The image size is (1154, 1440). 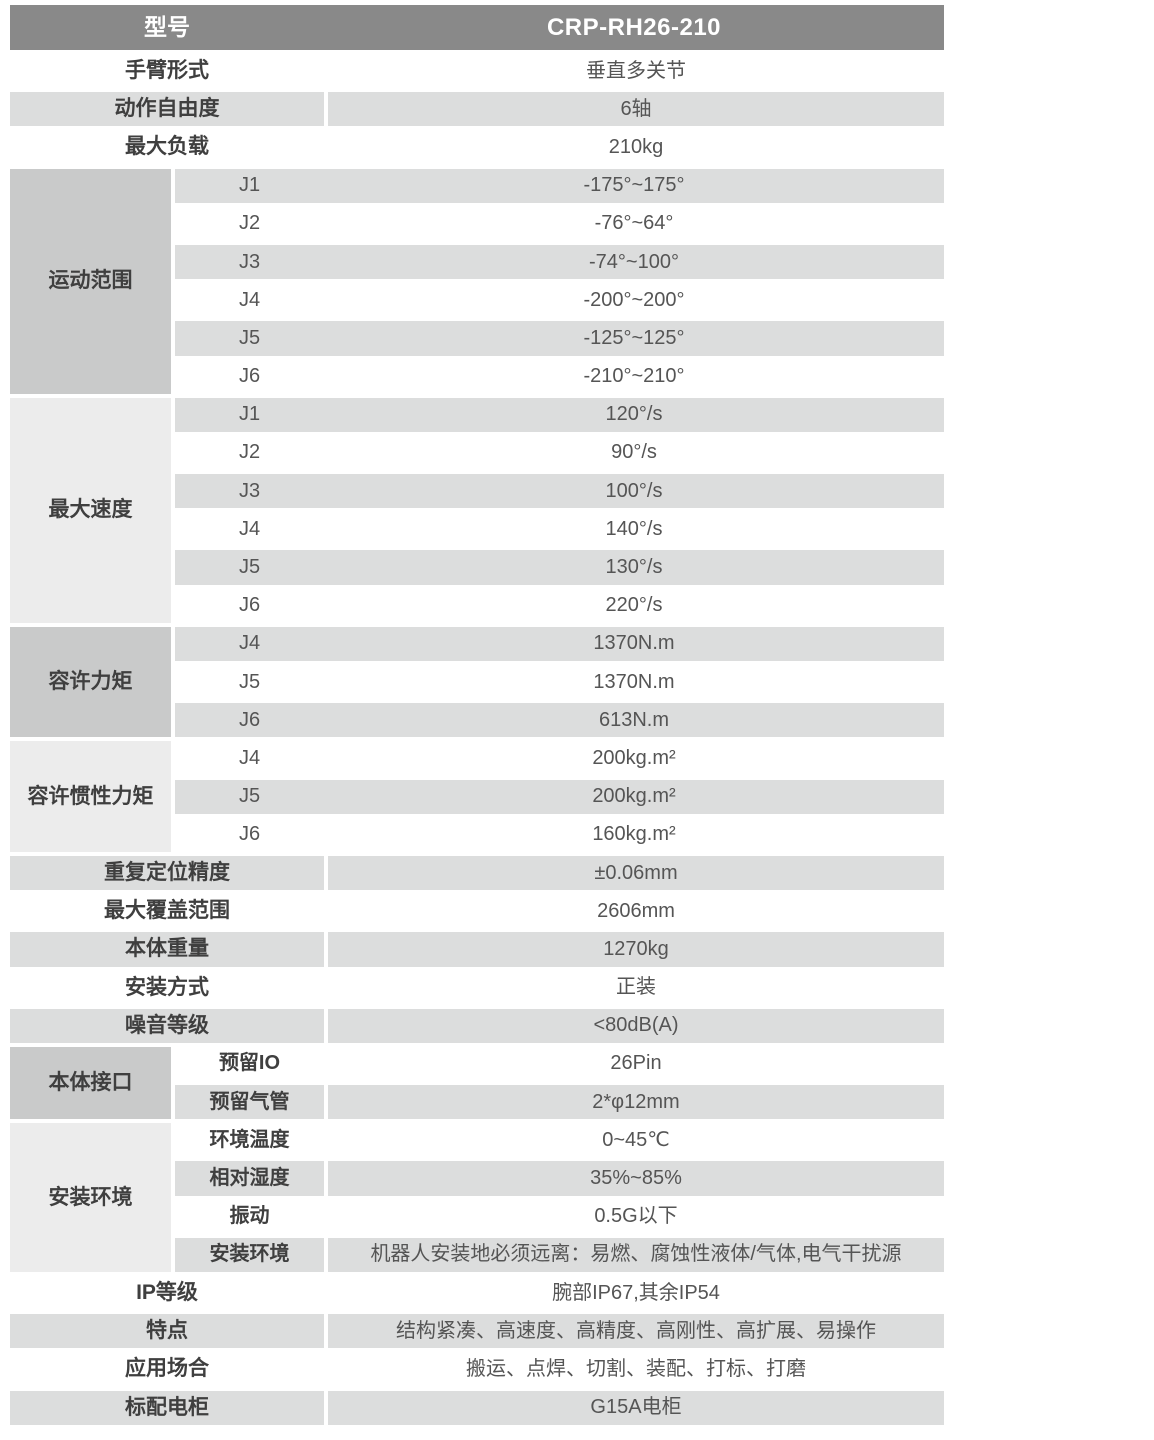 I want to click on row-value-ip-rating: 腕部IP67,其余IP54, so click(x=636, y=1292).